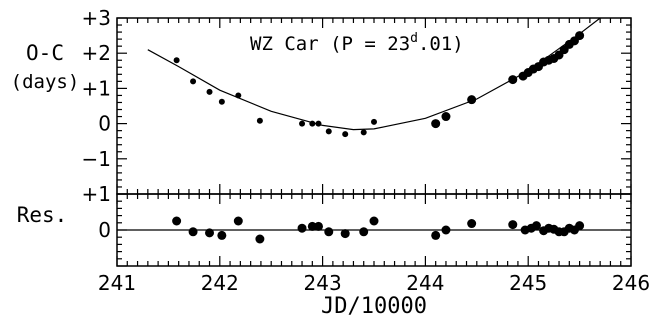 The image size is (651, 321). I want to click on chart-annotation: WZ Car (P = 23d.01), so click(357, 43).